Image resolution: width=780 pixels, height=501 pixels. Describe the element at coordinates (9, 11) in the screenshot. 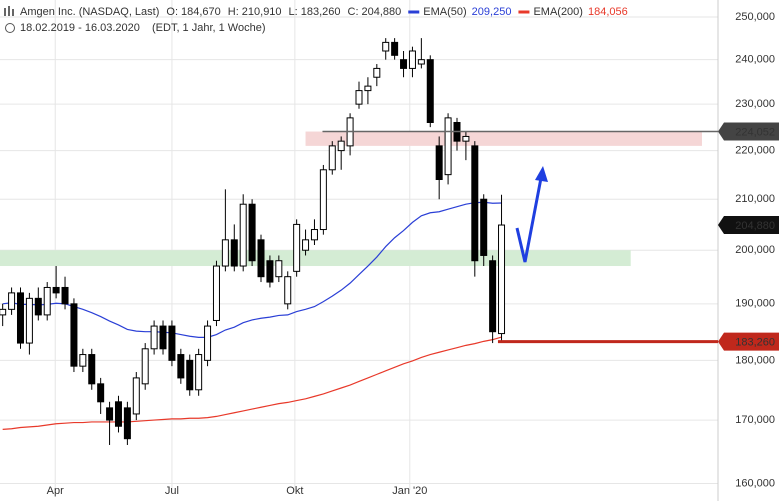

I see `icon` at that location.